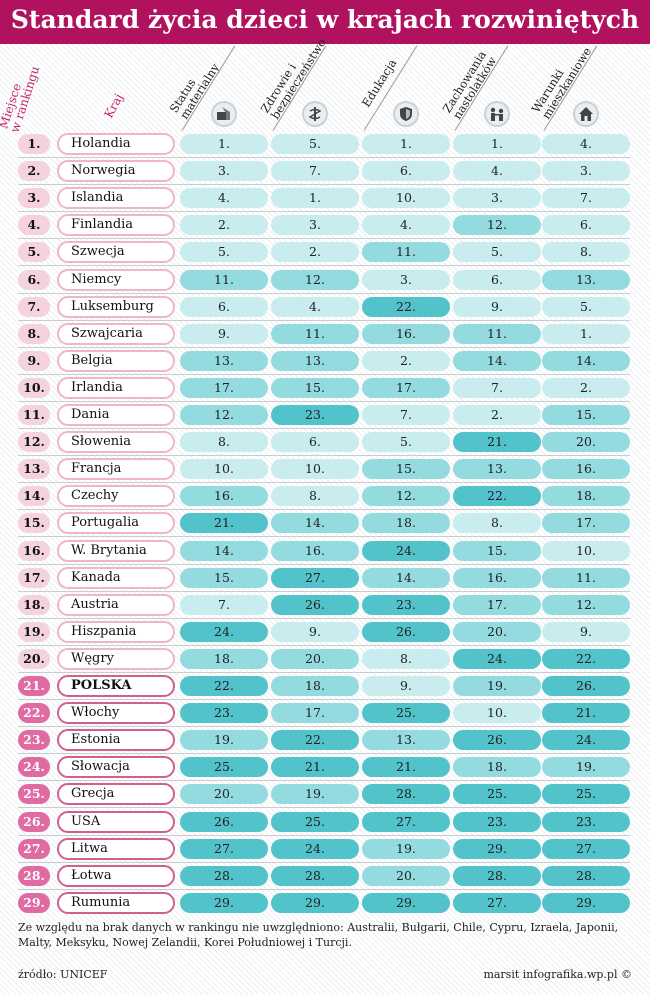 This screenshot has height=995, width=650. What do you see at coordinates (586, 523) in the screenshot?
I see `rank-cell: 17.` at bounding box center [586, 523].